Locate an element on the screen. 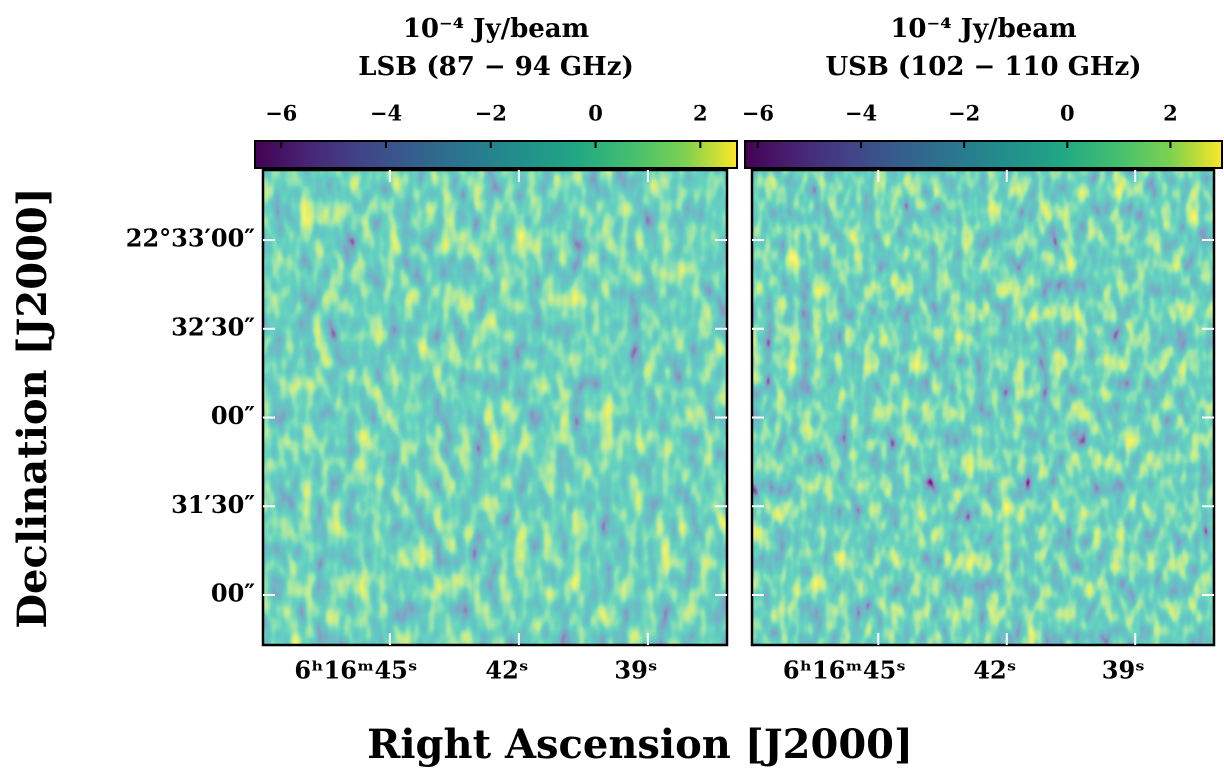 The image size is (1224, 783). y-tick-label: 31′30″ is located at coordinates (213, 504).